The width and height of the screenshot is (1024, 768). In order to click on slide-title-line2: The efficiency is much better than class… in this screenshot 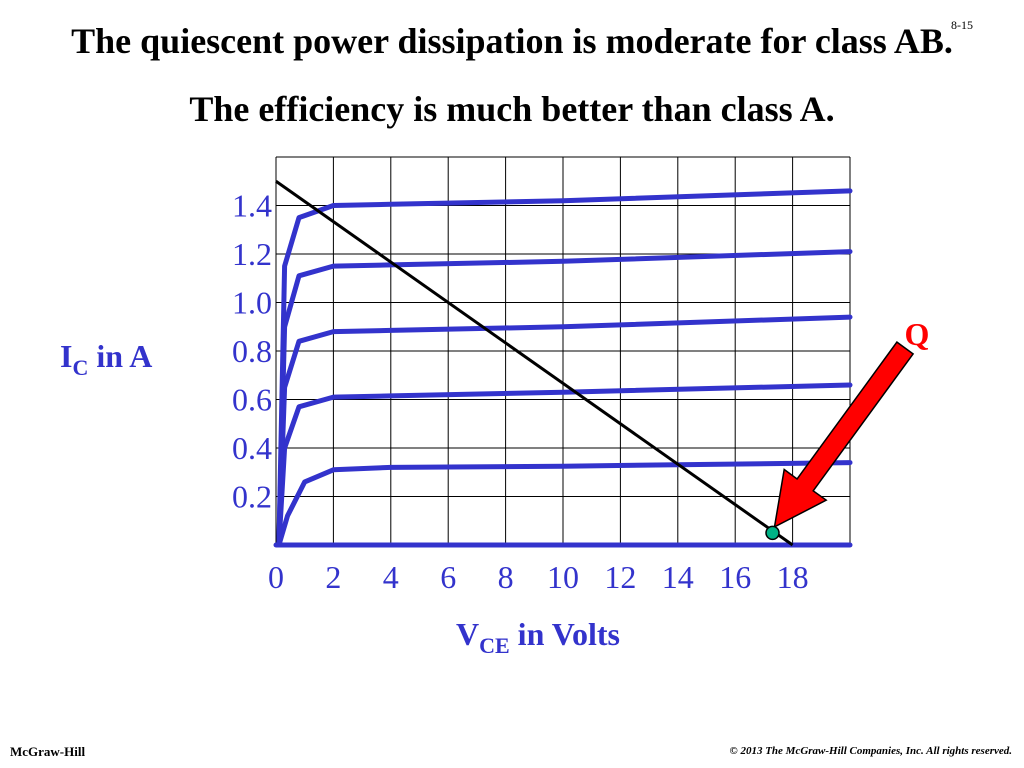, I will do `click(512, 109)`.